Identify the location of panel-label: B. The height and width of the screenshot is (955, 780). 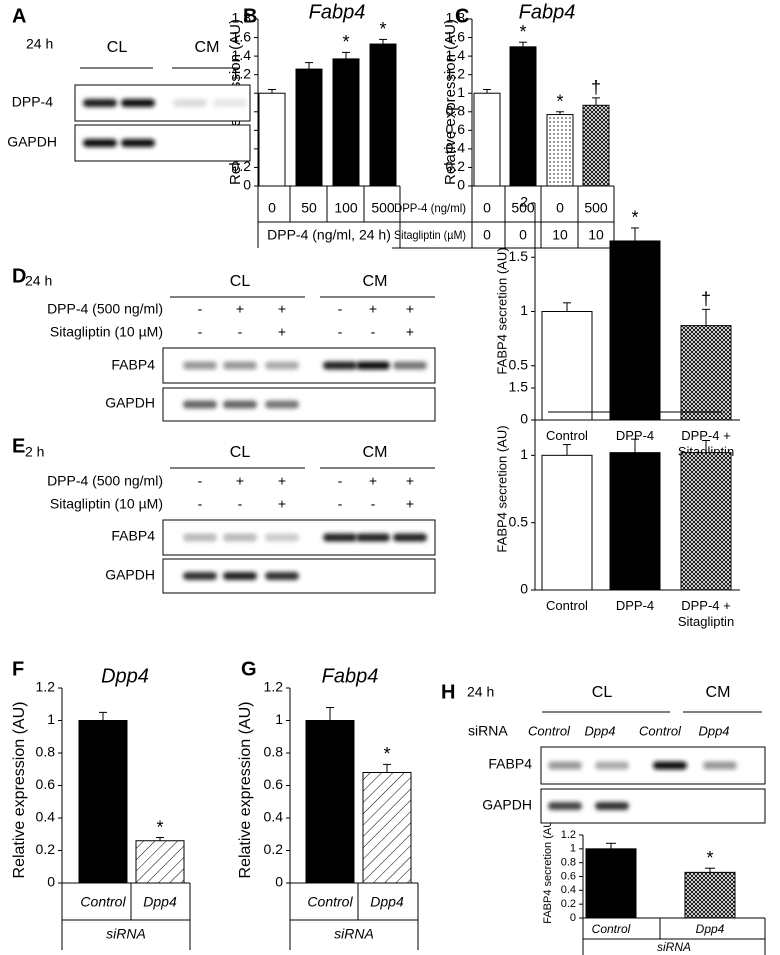
(250, 16).